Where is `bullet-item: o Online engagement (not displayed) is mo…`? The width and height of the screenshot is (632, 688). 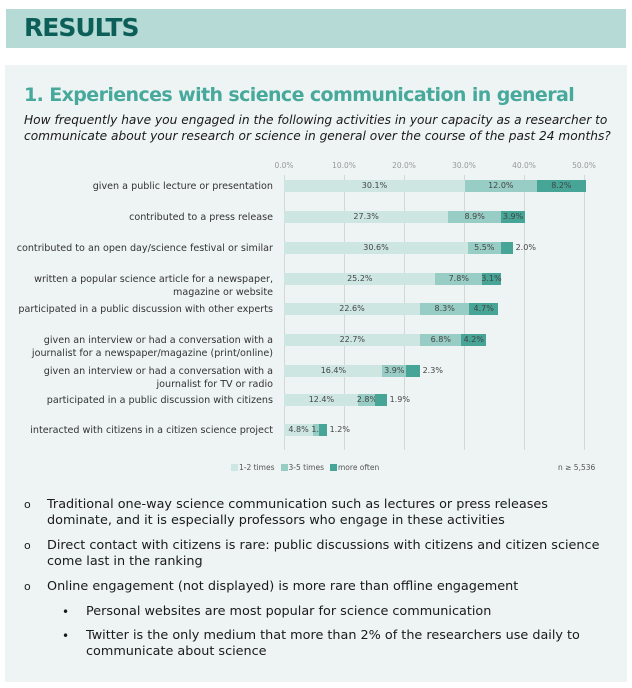
bullet-item: o Online engagement (not displayed) is mo… is located at coordinates (310, 587).